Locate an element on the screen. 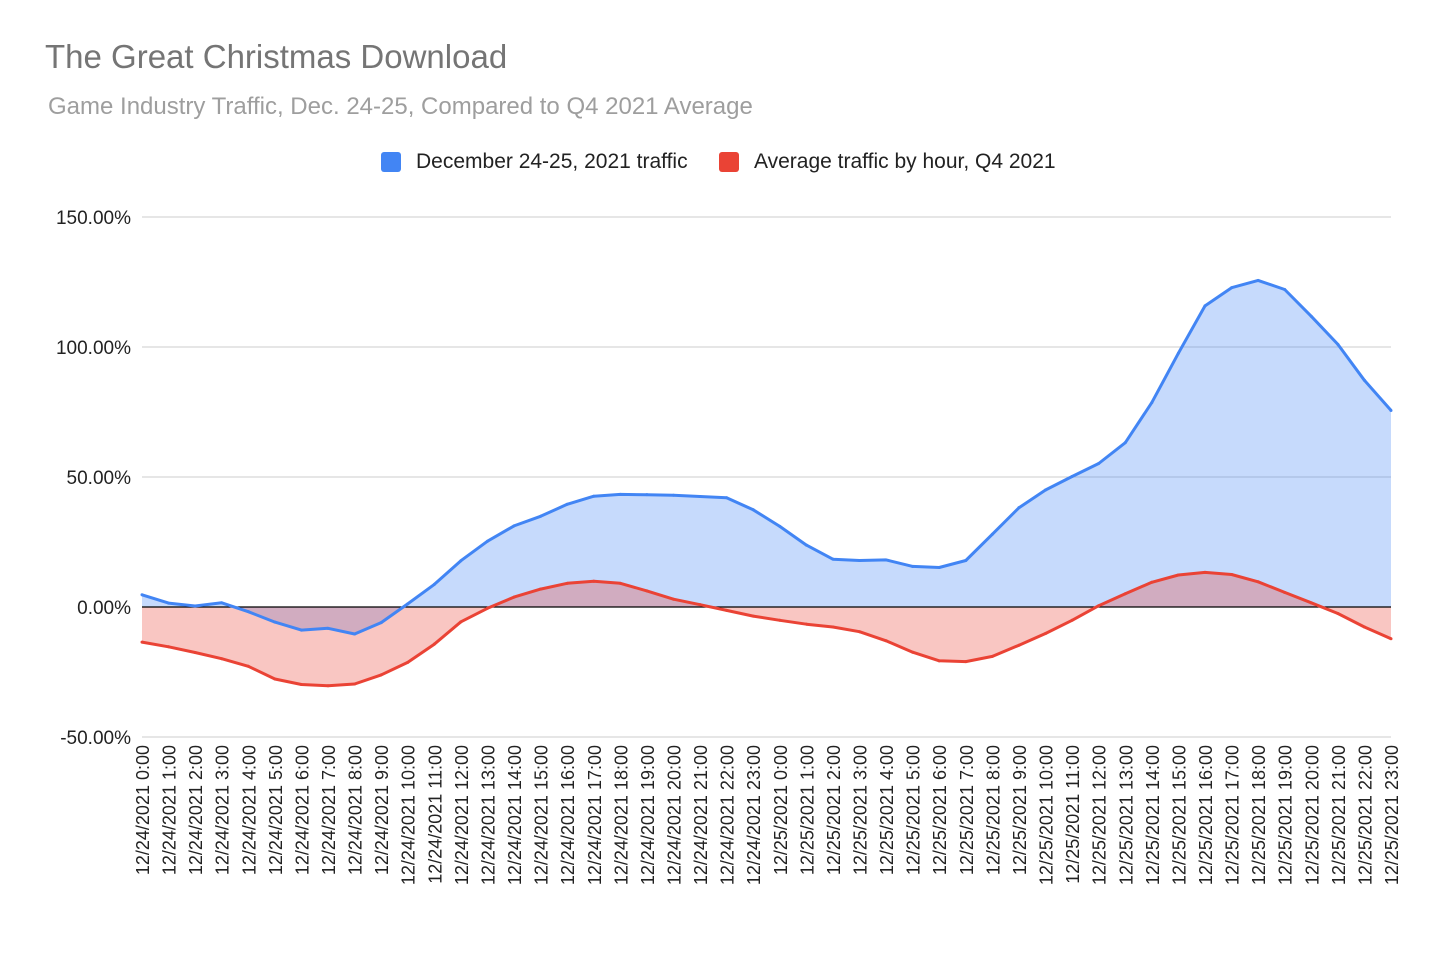 This screenshot has width=1440, height=961. x-tick-label: 12/24/2021 19:00 is located at coordinates (648, 815).